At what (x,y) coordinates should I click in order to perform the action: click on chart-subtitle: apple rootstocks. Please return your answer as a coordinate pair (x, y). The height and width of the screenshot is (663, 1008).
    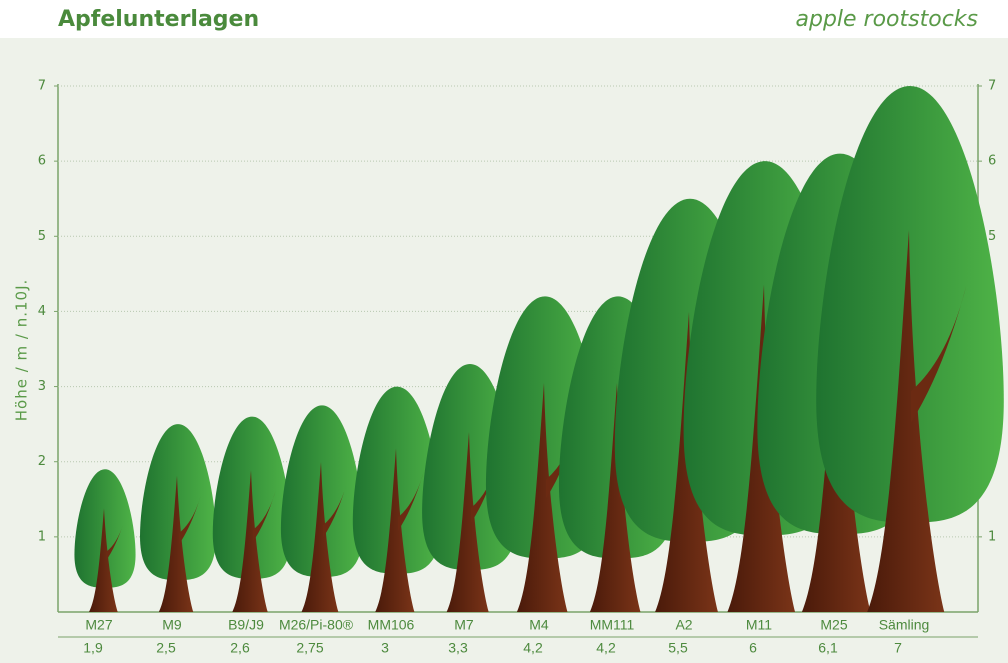
    Looking at the image, I should click on (887, 19).